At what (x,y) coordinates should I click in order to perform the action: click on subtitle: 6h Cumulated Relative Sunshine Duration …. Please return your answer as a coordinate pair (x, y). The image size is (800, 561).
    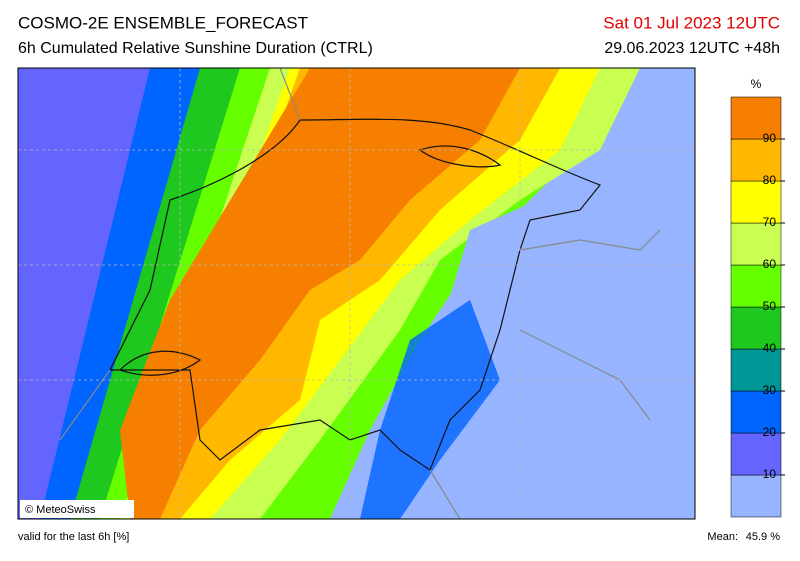
    Looking at the image, I should click on (195, 48).